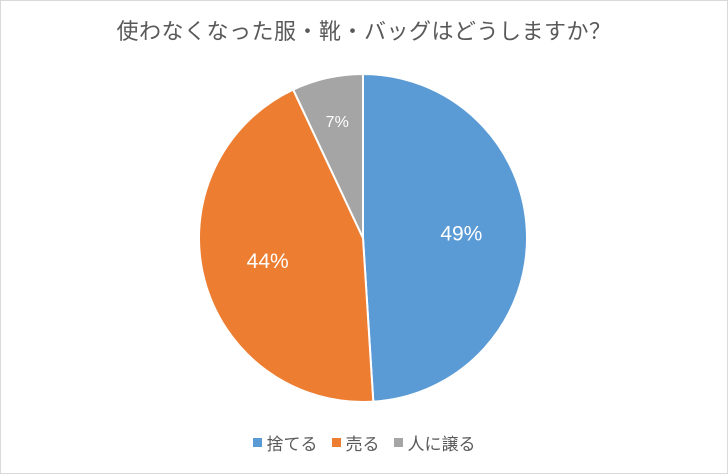 Image resolution: width=728 pixels, height=474 pixels. I want to click on legend-item-sute: 捨てる, so click(285, 442).